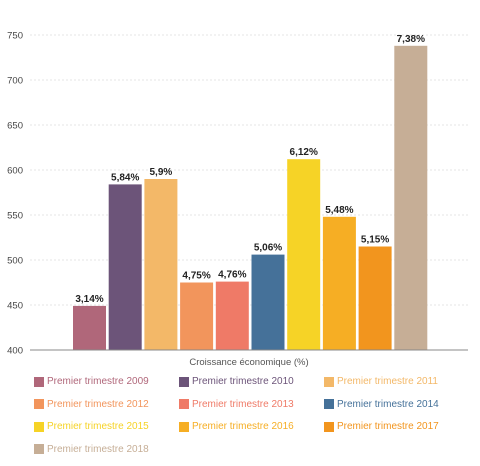 The width and height of the screenshot is (480, 466). I want to click on legend-item: Premier trimestre 2014, so click(381, 404).